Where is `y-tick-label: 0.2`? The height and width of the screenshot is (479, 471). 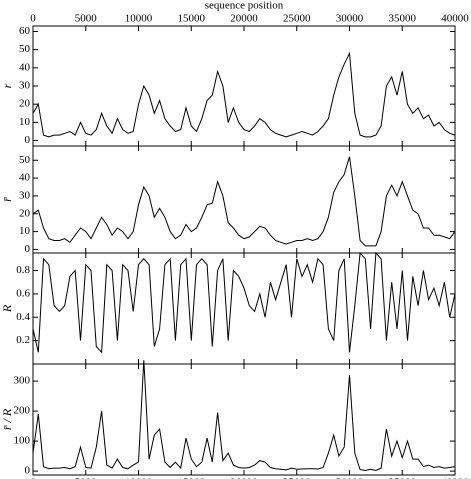 y-tick-label: 0.2 is located at coordinates (23, 340).